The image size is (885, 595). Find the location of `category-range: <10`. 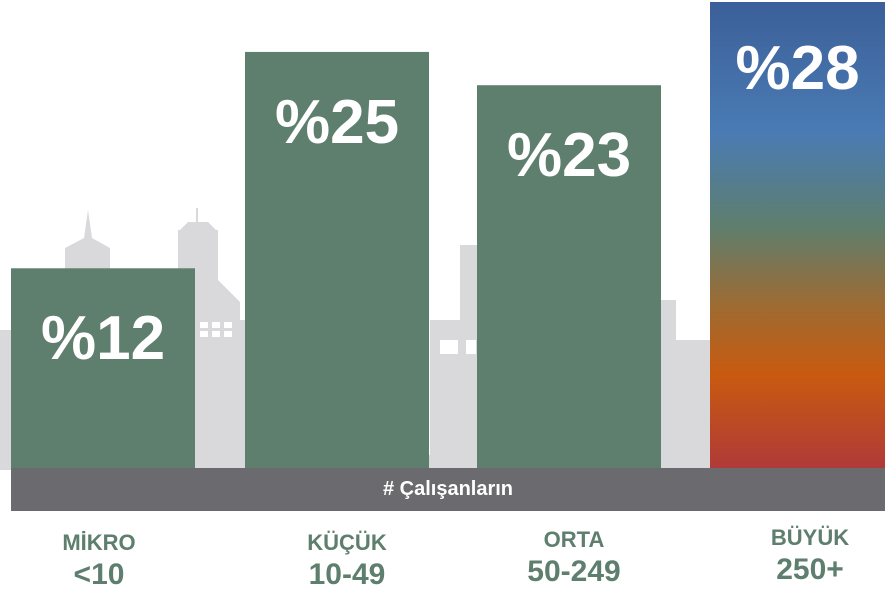

category-range: <10 is located at coordinates (99, 574).